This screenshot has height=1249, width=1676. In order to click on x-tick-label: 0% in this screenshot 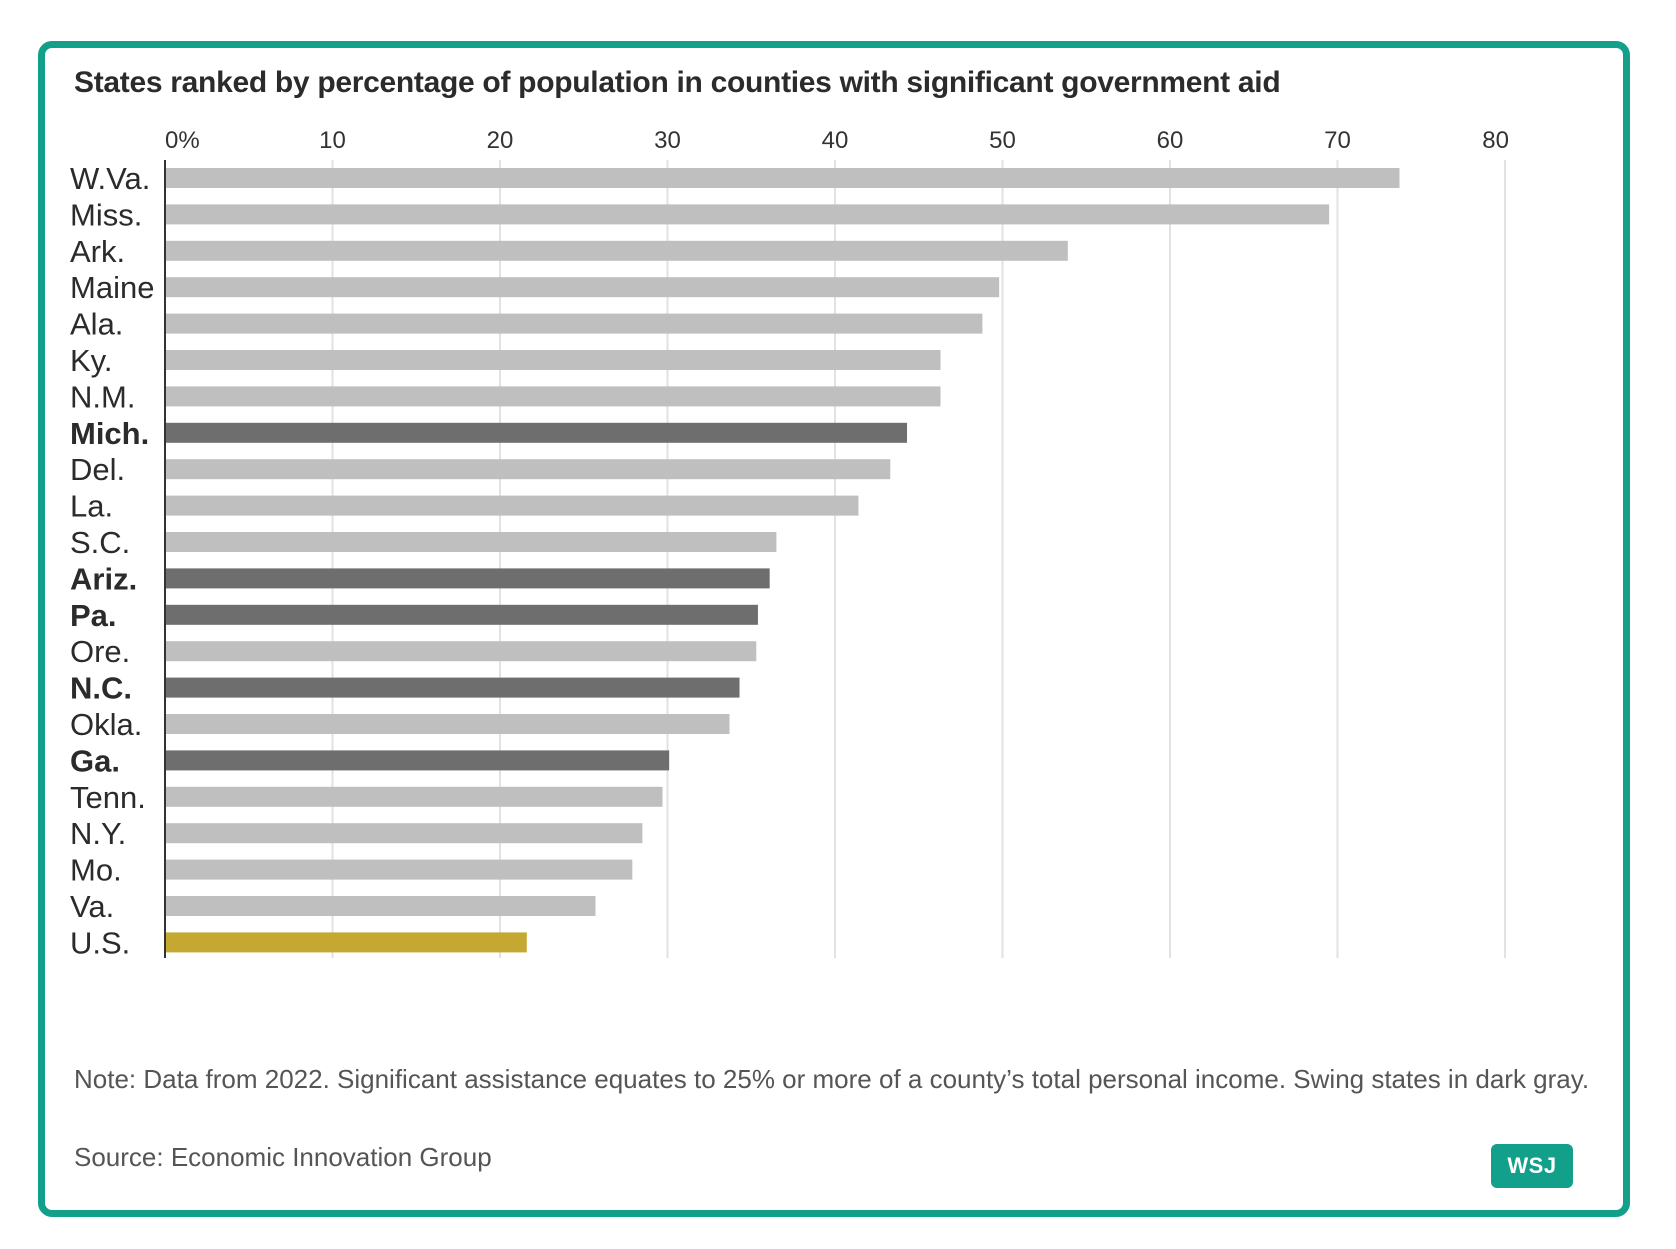, I will do `click(182, 140)`.